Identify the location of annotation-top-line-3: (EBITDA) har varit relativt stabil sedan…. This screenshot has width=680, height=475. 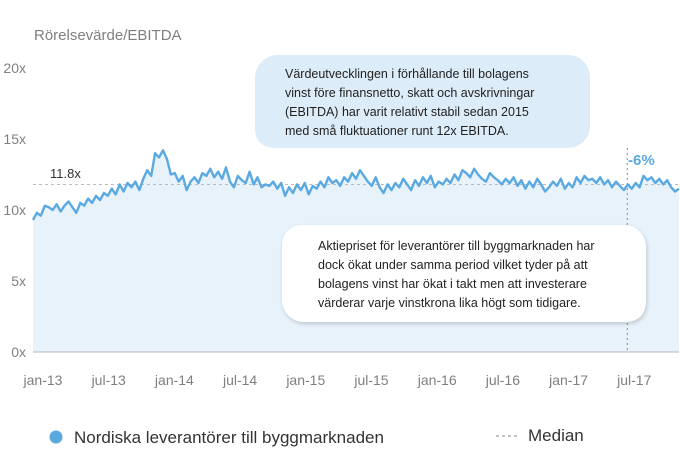
(407, 112).